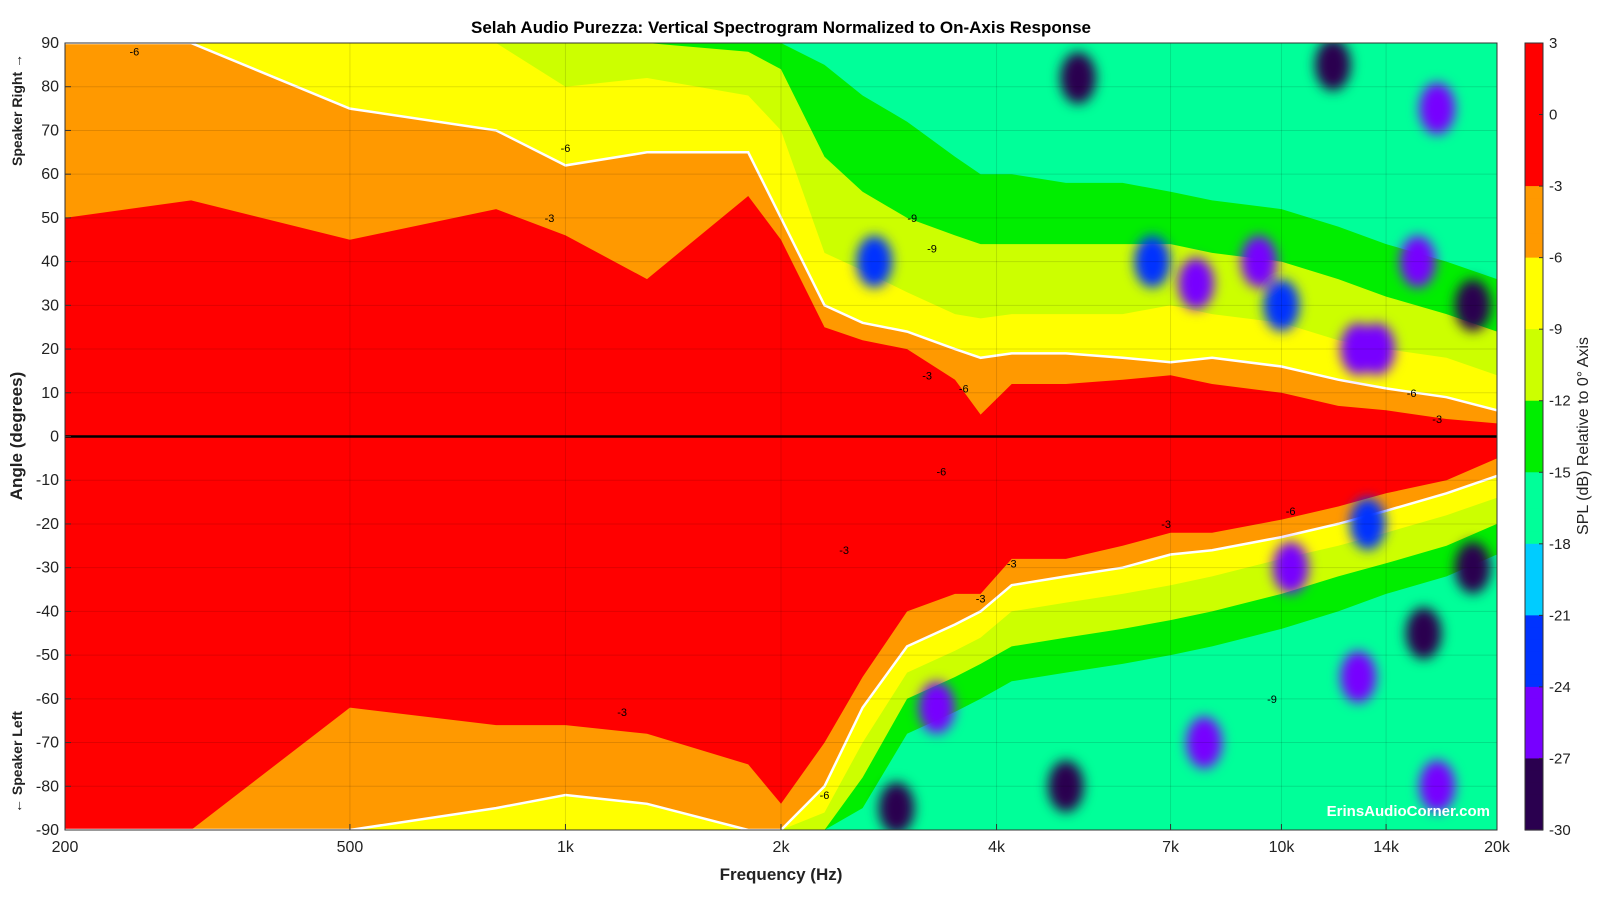 The width and height of the screenshot is (1600, 905). I want to click on x-tick-label: 7k, so click(1171, 847).